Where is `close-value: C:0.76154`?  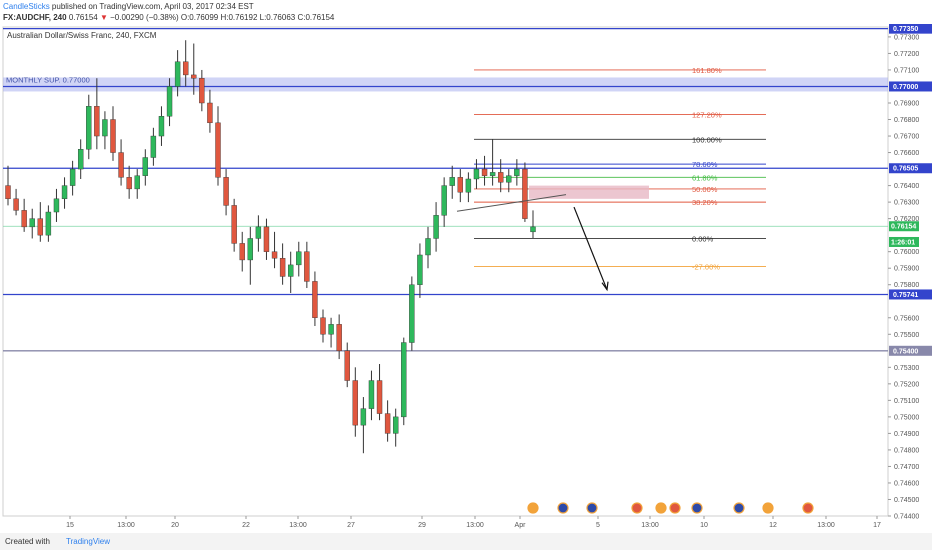
close-value: C:0.76154 is located at coordinates (316, 17).